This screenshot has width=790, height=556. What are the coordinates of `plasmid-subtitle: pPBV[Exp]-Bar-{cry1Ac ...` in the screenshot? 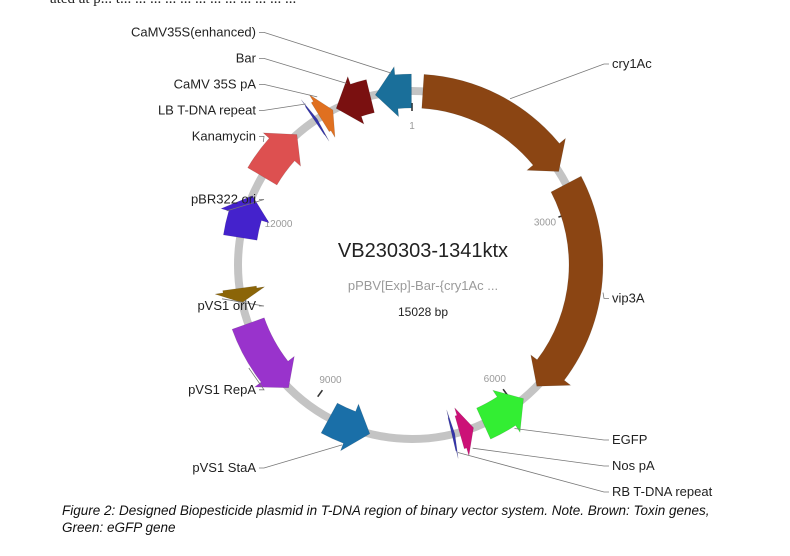 It's located at (423, 285).